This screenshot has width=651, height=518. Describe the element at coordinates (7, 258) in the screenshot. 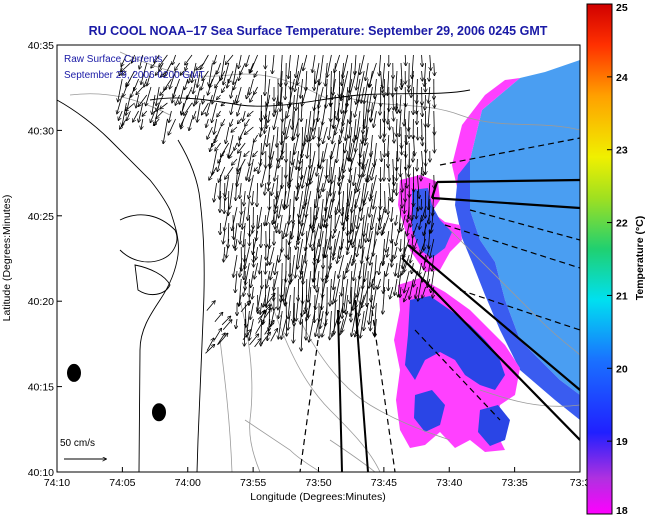

I see `y-axis-label: Latitude (Degrees:Minutes)` at that location.